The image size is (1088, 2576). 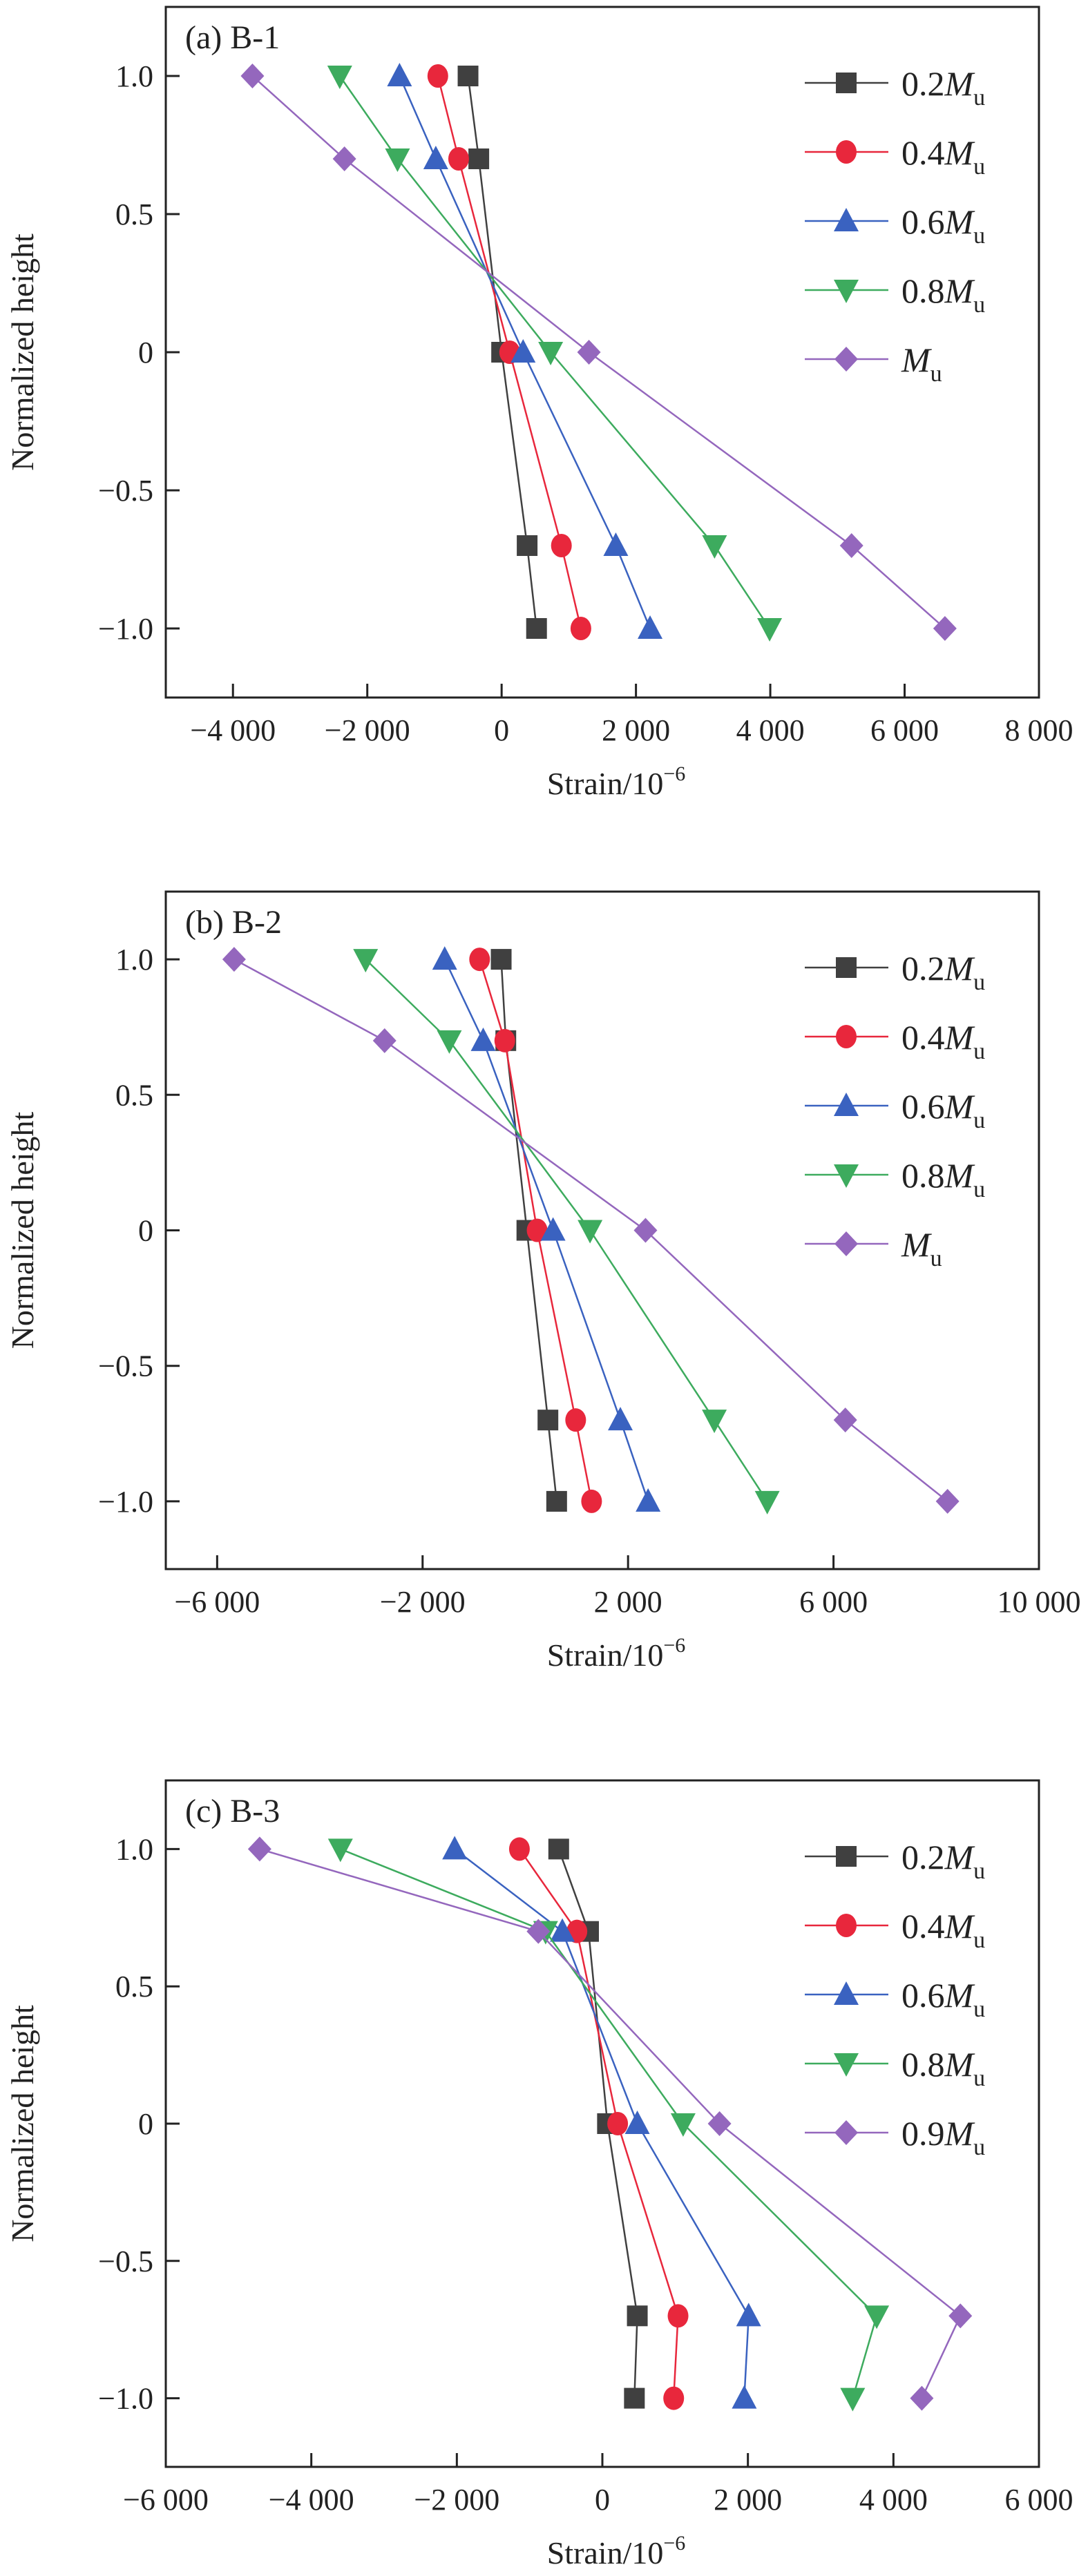 What do you see at coordinates (232, 37) in the screenshot?
I see `panel-title: (a) B-1` at bounding box center [232, 37].